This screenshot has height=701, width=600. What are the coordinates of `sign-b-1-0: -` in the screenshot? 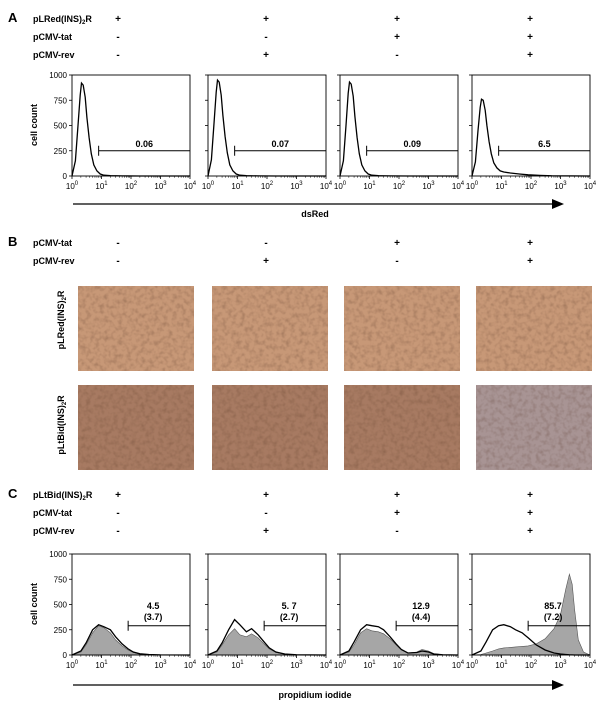 It's located at (117, 261).